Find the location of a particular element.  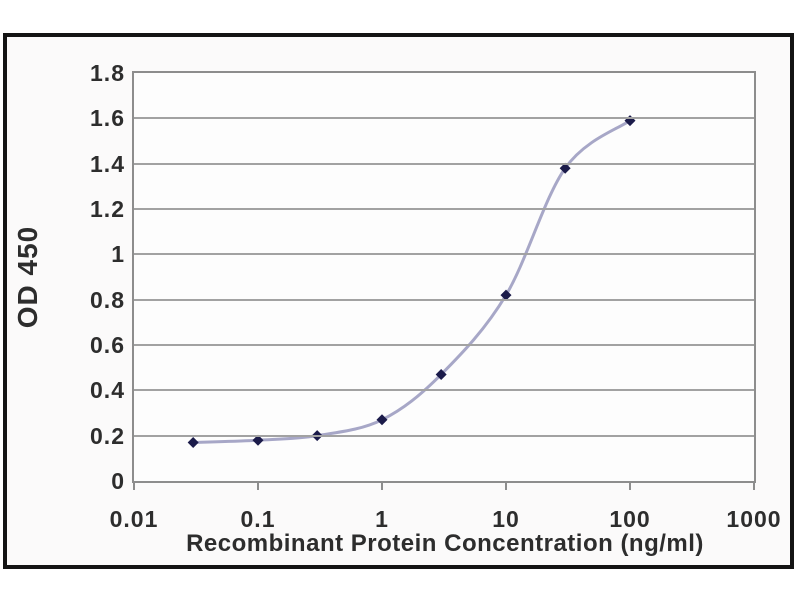

y-tick-label: 1.6 is located at coordinates (107, 118).